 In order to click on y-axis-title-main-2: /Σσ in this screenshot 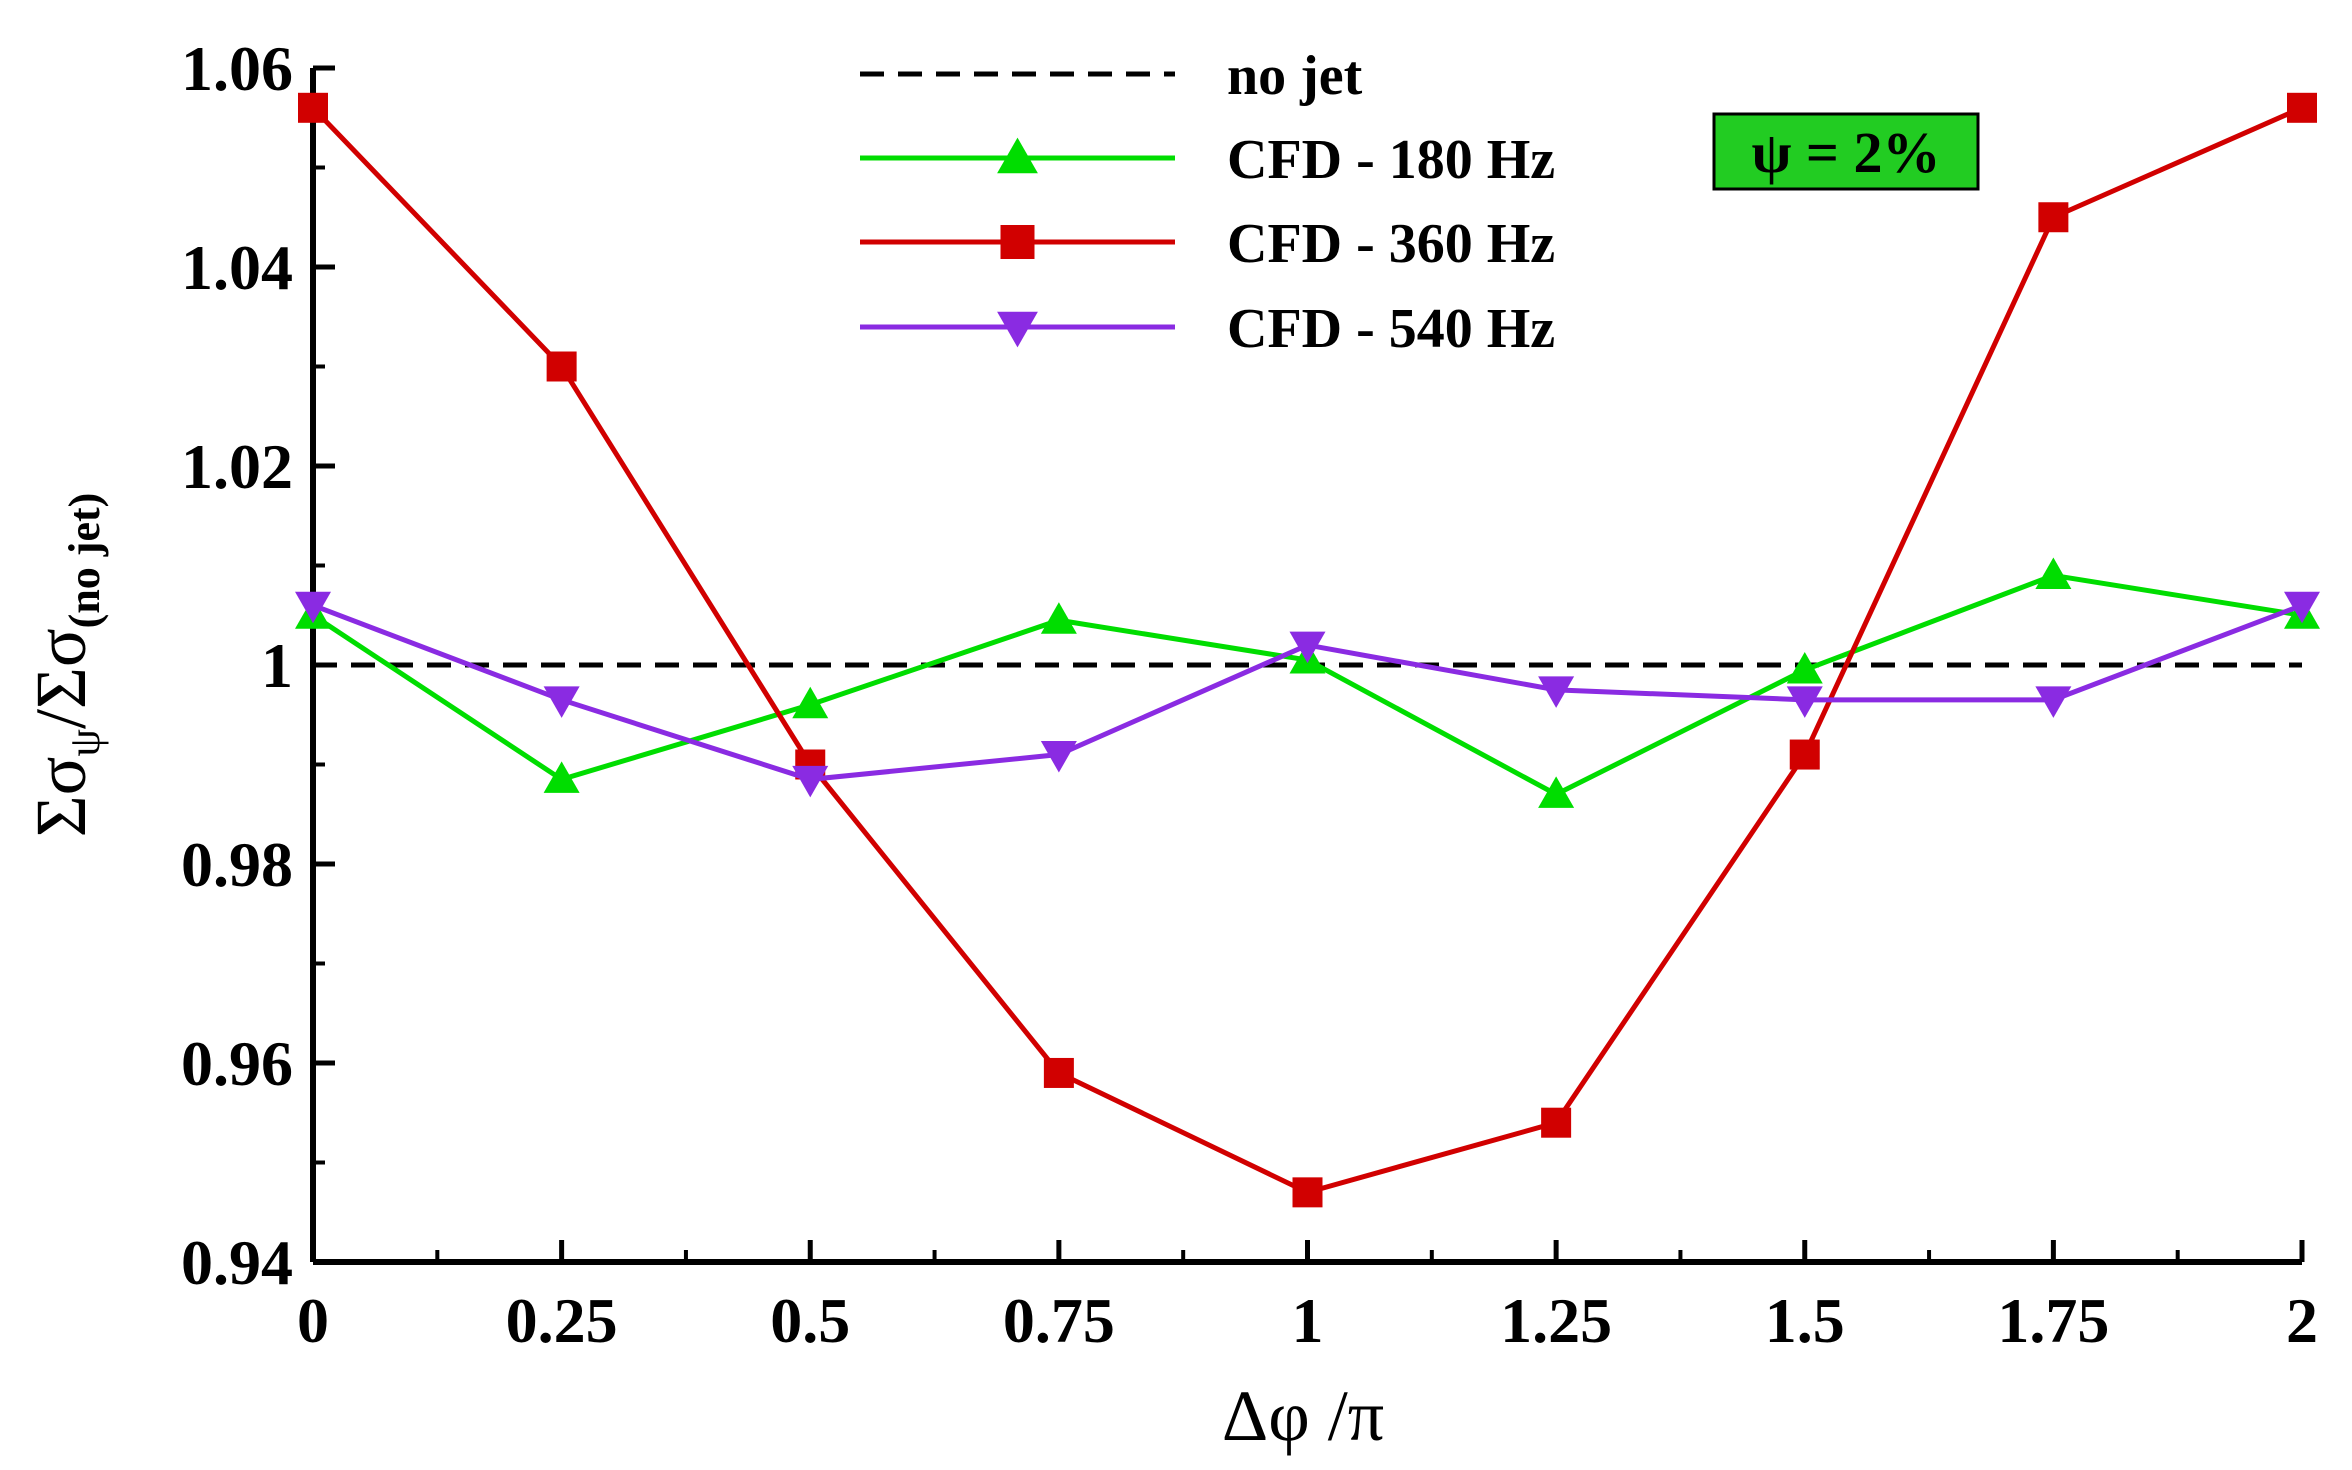, I will do `click(61, 678)`.